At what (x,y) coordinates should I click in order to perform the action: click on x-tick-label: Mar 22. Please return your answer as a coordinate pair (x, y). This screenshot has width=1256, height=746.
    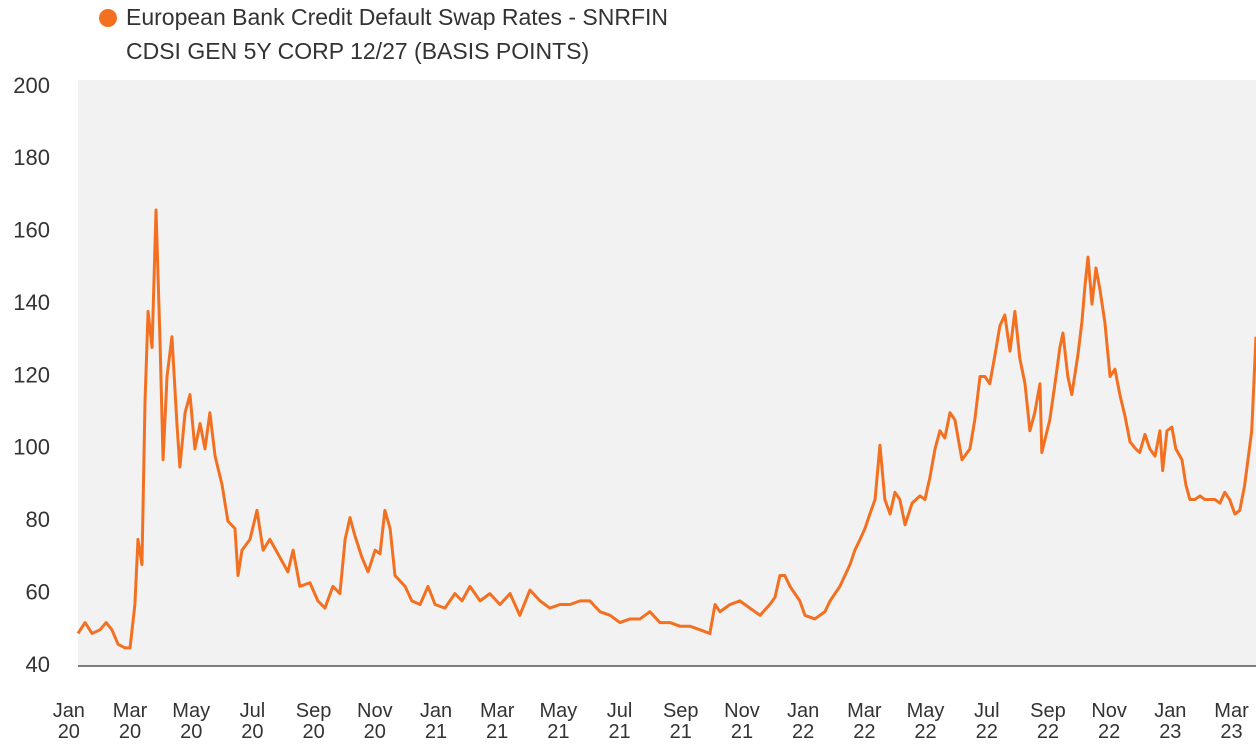
    Looking at the image, I should click on (864, 721).